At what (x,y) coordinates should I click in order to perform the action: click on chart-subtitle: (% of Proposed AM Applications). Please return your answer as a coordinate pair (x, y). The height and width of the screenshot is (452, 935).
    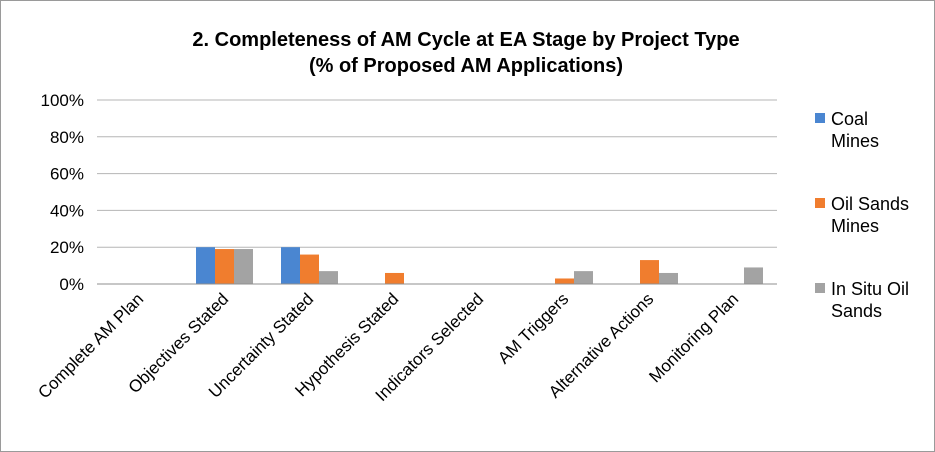
    Looking at the image, I should click on (466, 66).